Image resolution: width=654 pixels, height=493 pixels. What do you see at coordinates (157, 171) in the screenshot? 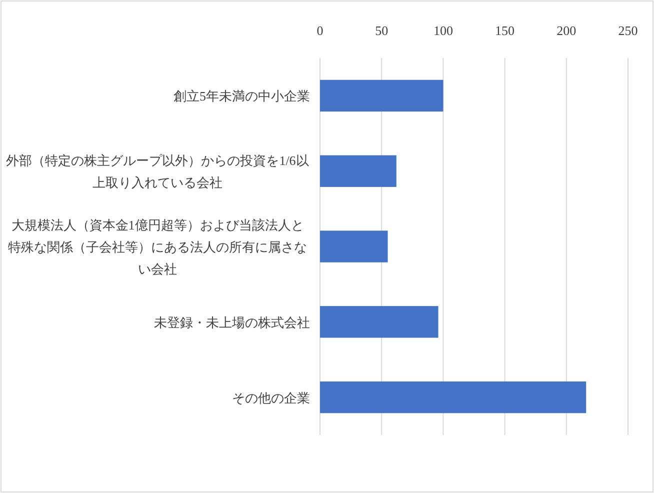
I see `y-tick-label: 外部（特定の株主グループ以外）からの投資を1/6以上取り入れている会社` at bounding box center [157, 171].